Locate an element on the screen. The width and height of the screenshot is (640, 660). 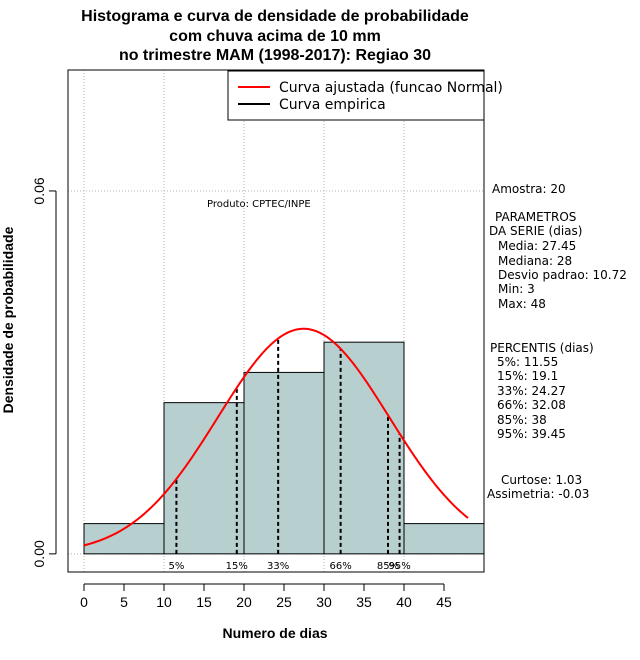
y-axis-title: Densidade de probabilidade is located at coordinates (8, 319).